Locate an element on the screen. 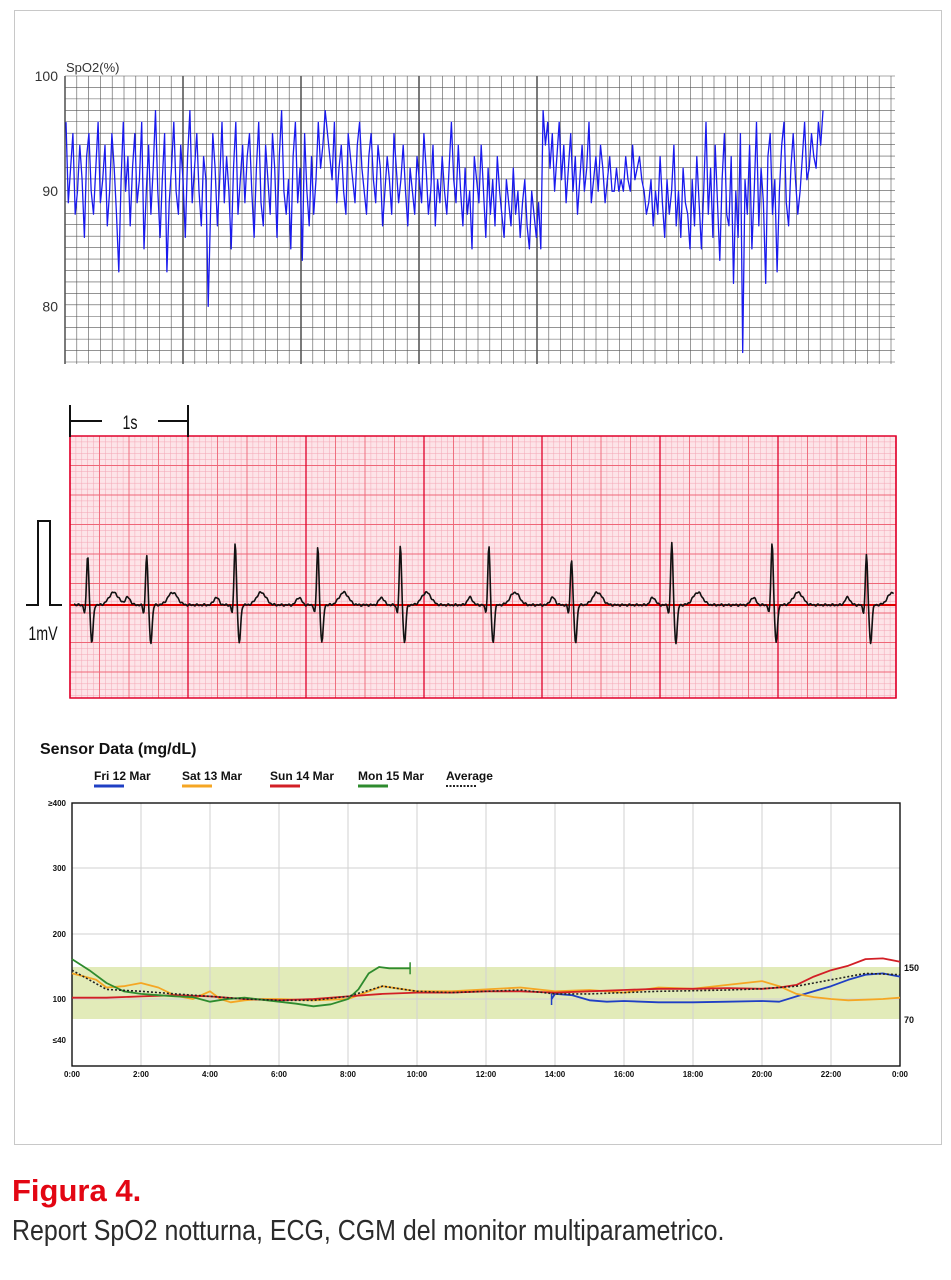 The height and width of the screenshot is (1280, 951). cgm-x-tick-label: 10:00 is located at coordinates (417, 1074).